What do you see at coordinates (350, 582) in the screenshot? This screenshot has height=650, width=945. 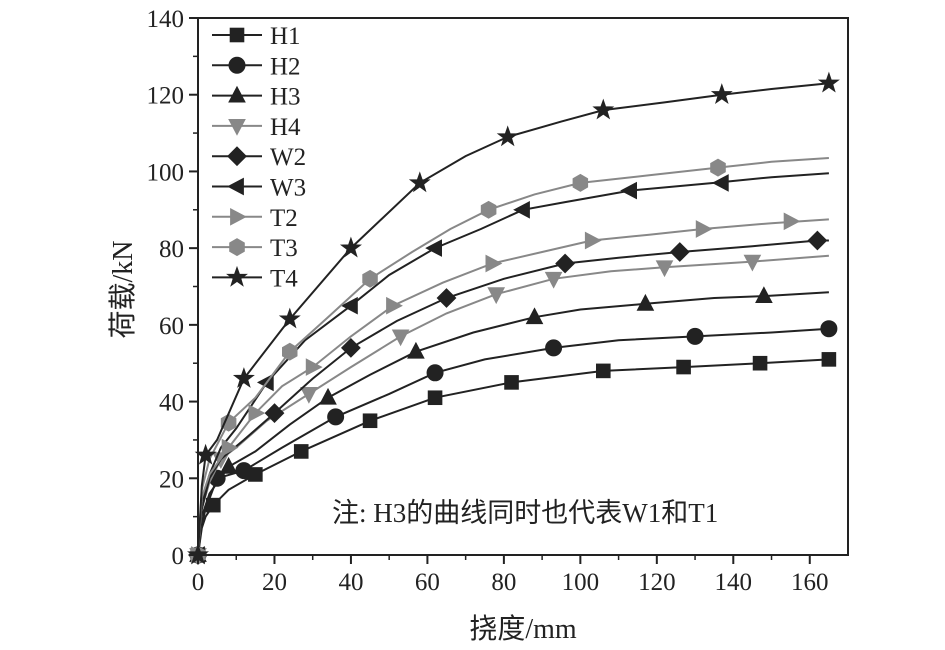 I see `x-tick-label: 40` at bounding box center [350, 582].